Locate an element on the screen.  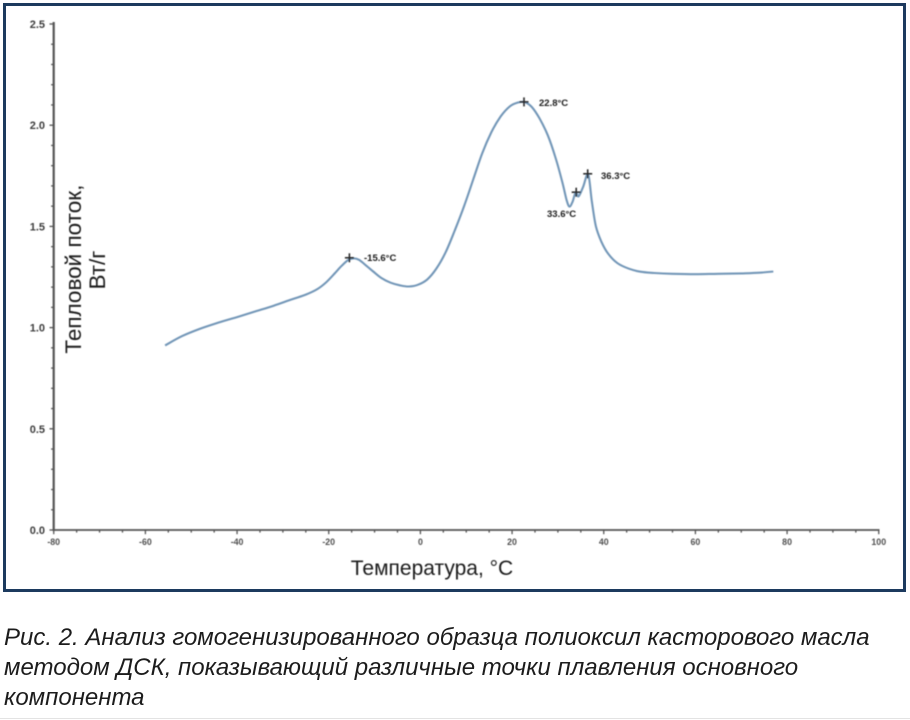
svg-text: 0.5 is located at coordinates (37, 430).